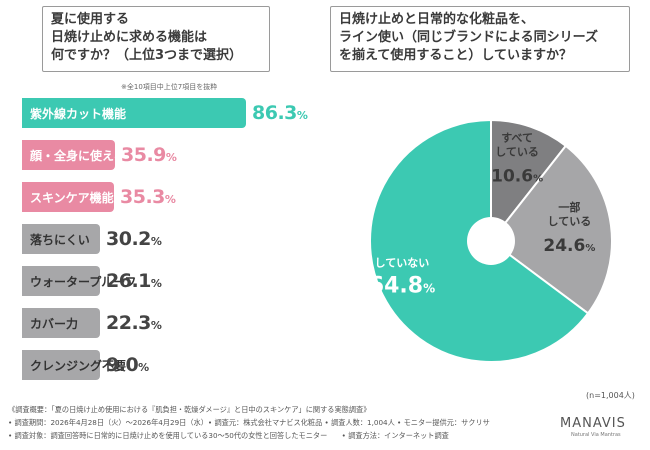 The image size is (650, 450). What do you see at coordinates (610, 395) in the screenshot?
I see `sample-size-note: (n=1,004人)` at bounding box center [610, 395].